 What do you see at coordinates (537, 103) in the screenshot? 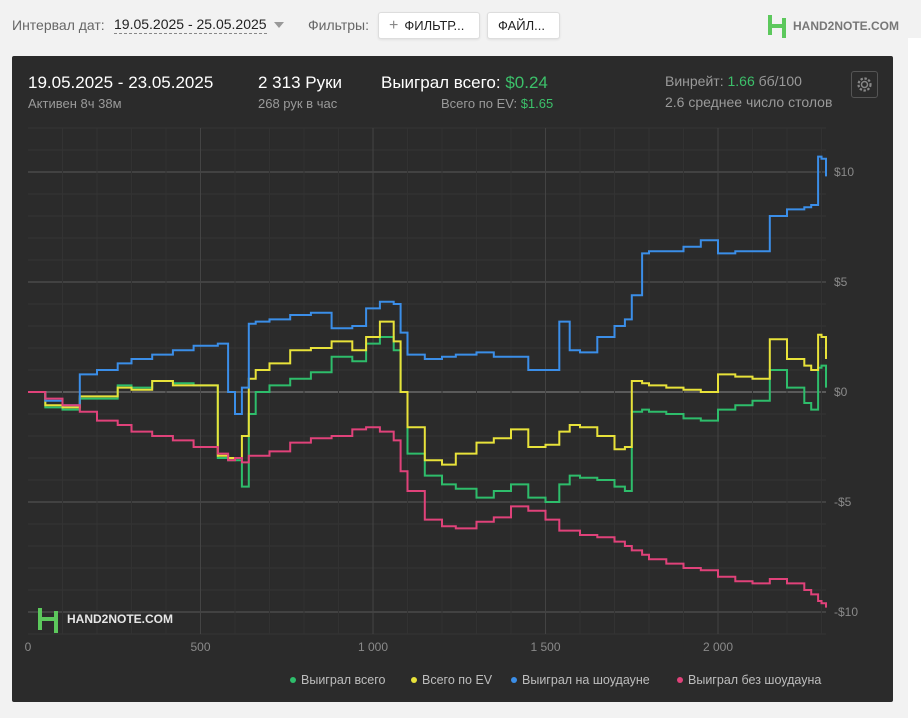
I see `ev-total-value: $1.65` at bounding box center [537, 103].